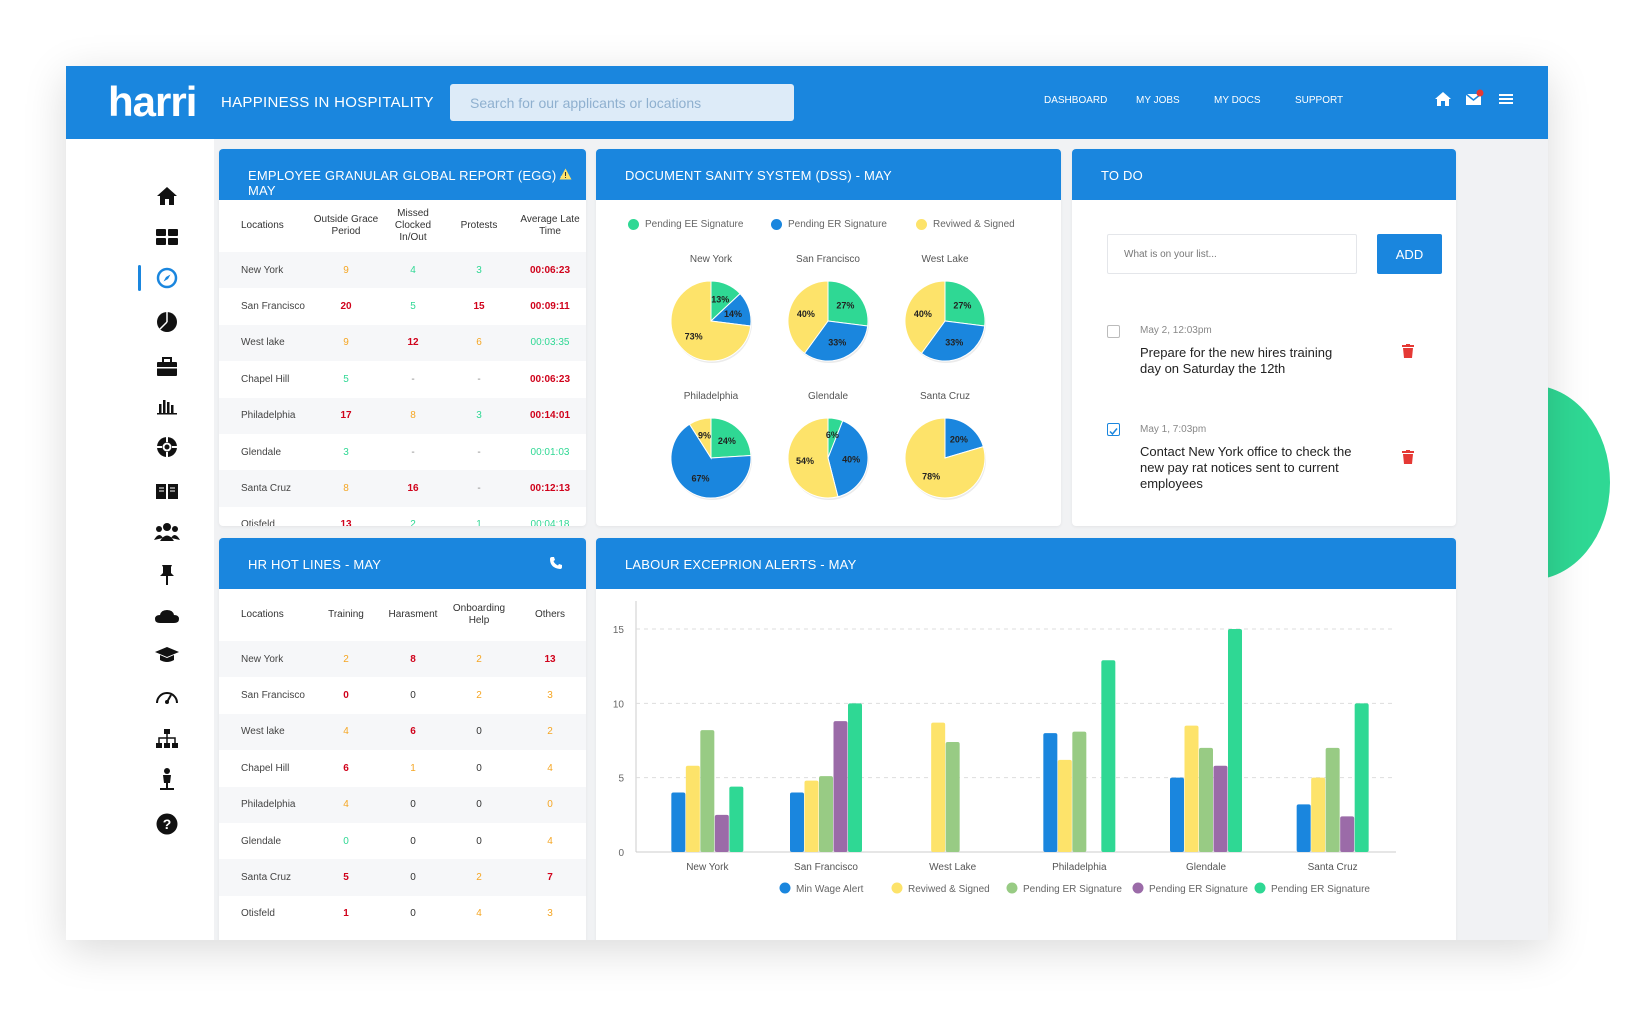  I want to click on lifebuoy-icon, so click(167, 447).